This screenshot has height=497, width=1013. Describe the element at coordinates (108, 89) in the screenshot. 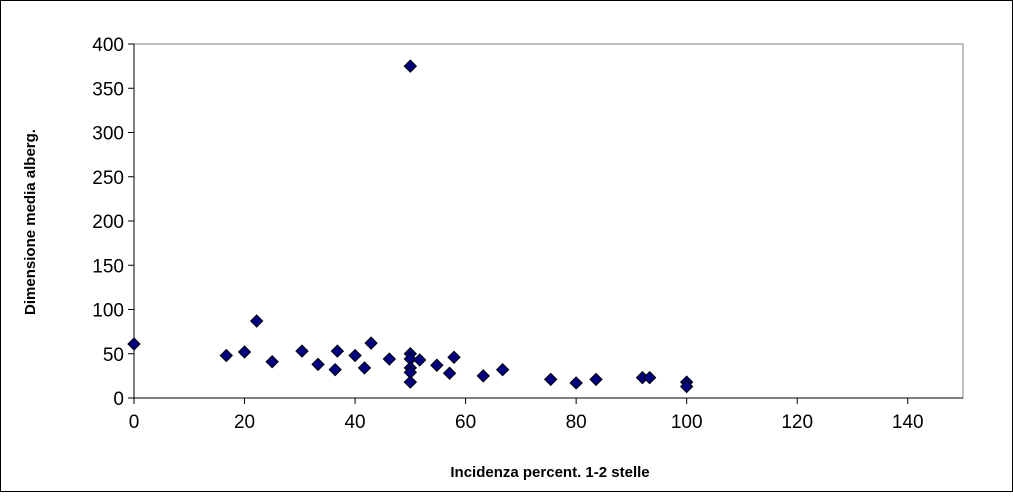

I see `y-tick-label: 350` at that location.